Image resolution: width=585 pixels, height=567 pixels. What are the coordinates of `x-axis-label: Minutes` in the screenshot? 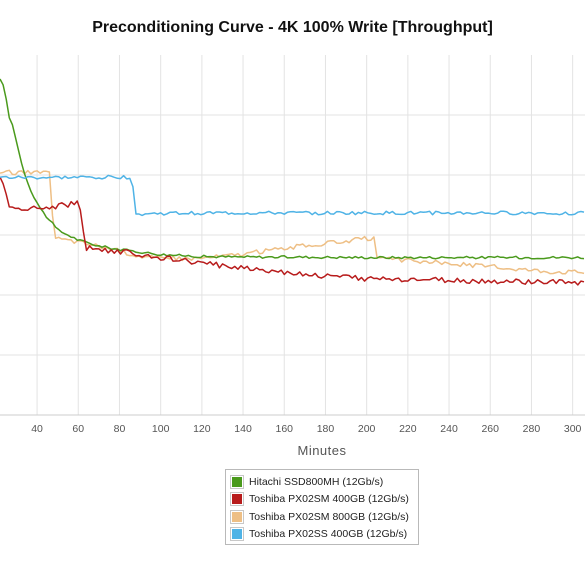 It's located at (321, 450).